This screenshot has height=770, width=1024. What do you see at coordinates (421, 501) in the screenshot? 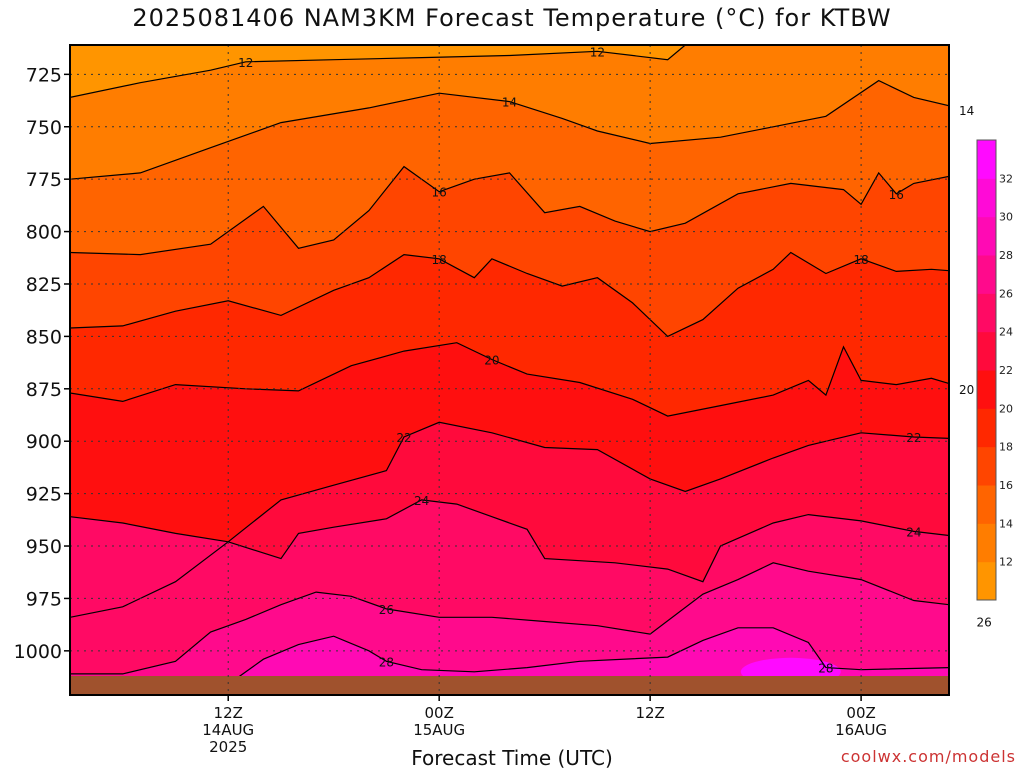
I see `contour-label-24-0: 24` at bounding box center [421, 501].